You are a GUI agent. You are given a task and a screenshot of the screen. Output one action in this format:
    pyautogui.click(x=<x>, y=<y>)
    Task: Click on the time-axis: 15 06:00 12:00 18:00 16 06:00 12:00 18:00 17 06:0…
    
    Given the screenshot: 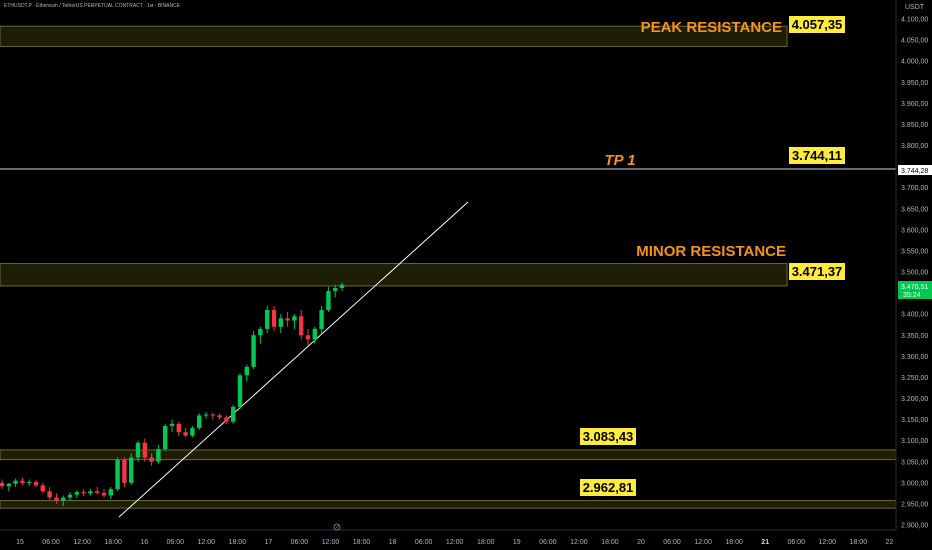 What is the action you would take?
    pyautogui.click(x=448, y=537)
    